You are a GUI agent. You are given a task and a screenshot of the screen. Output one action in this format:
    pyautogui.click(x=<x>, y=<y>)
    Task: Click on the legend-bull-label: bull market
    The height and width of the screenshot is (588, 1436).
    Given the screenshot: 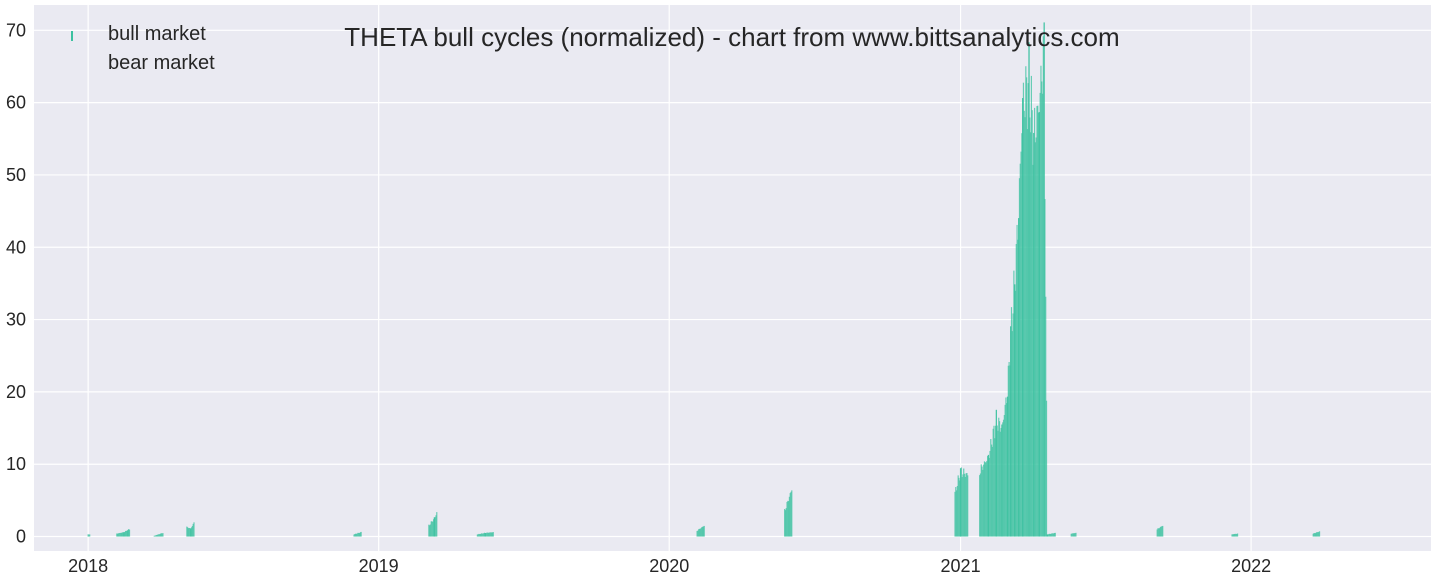 What is the action you would take?
    pyautogui.click(x=157, y=34)
    